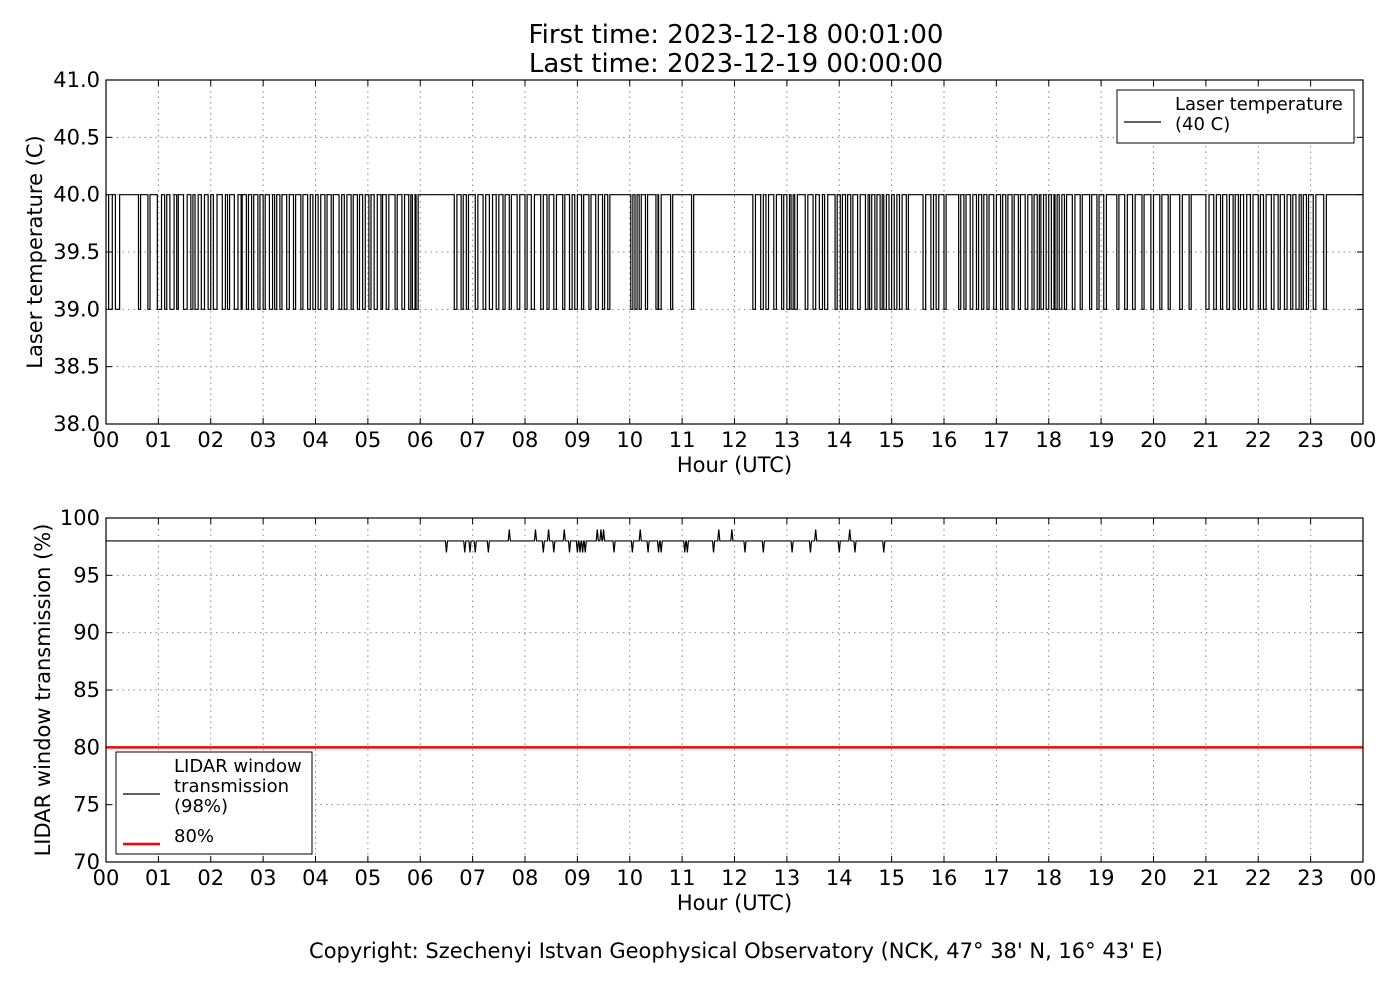 This screenshot has width=1400, height=1000. I want to click on y-tick-label: 70, so click(86, 862).